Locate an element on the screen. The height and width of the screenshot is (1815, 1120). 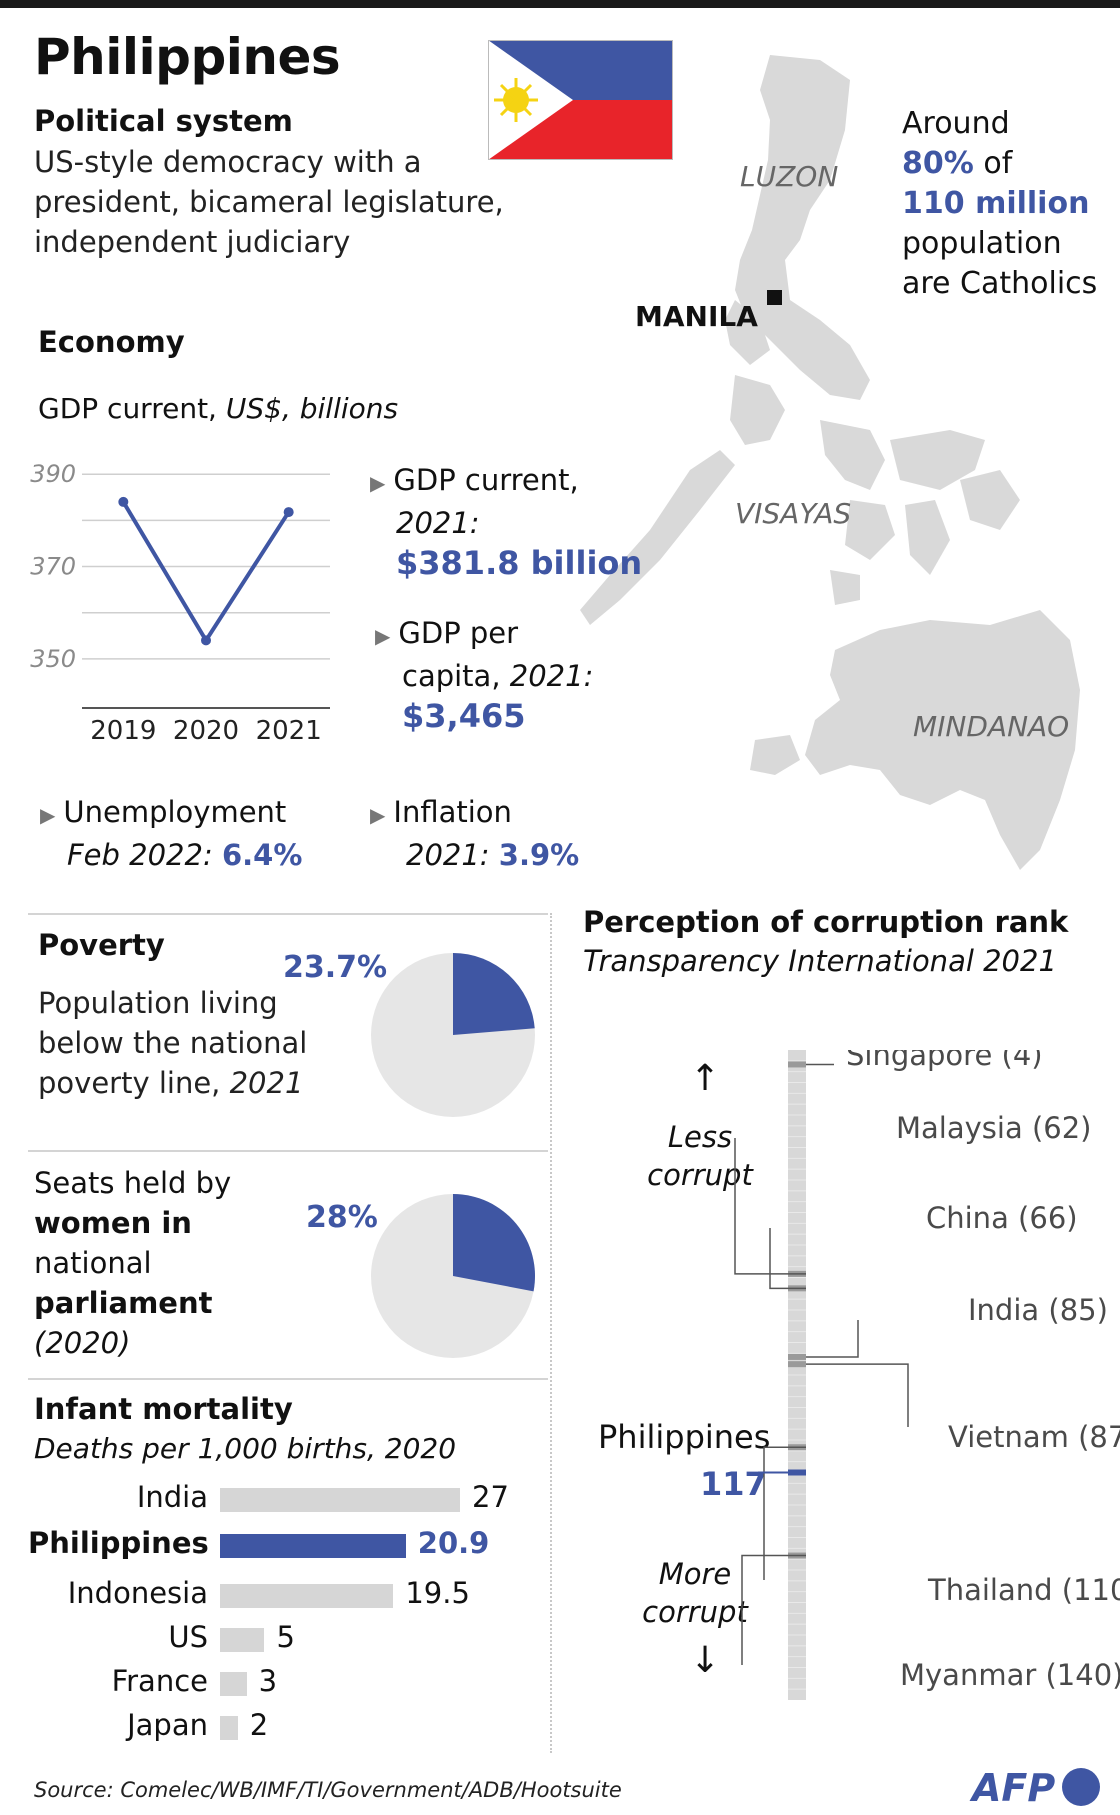
unemployment-stat: ▶ Unemployment Feb 2022: 6.4% is located at coordinates (171, 833).